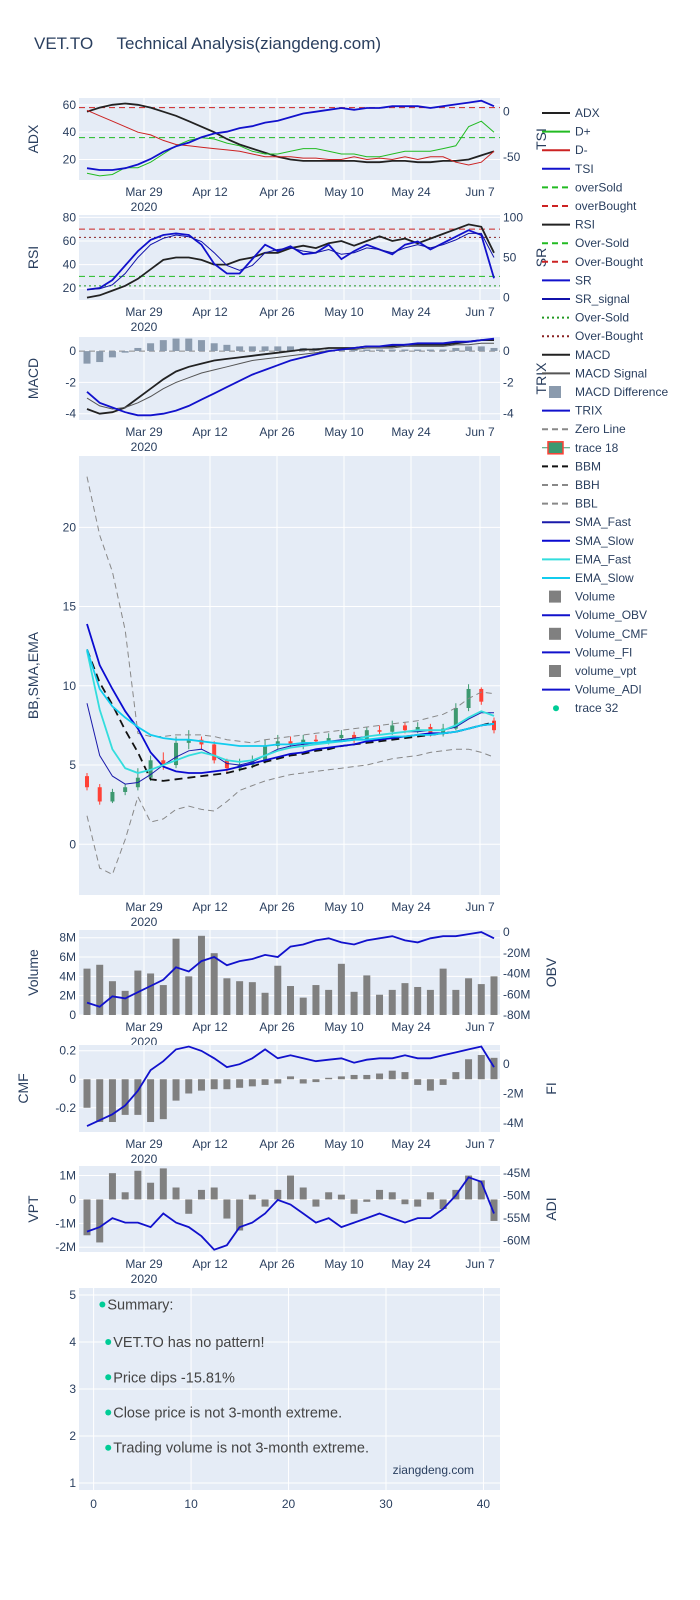 The width and height of the screenshot is (700, 1600). Describe the element at coordinates (587, 652) in the screenshot. I see `legend-item: Volume_FI` at that location.